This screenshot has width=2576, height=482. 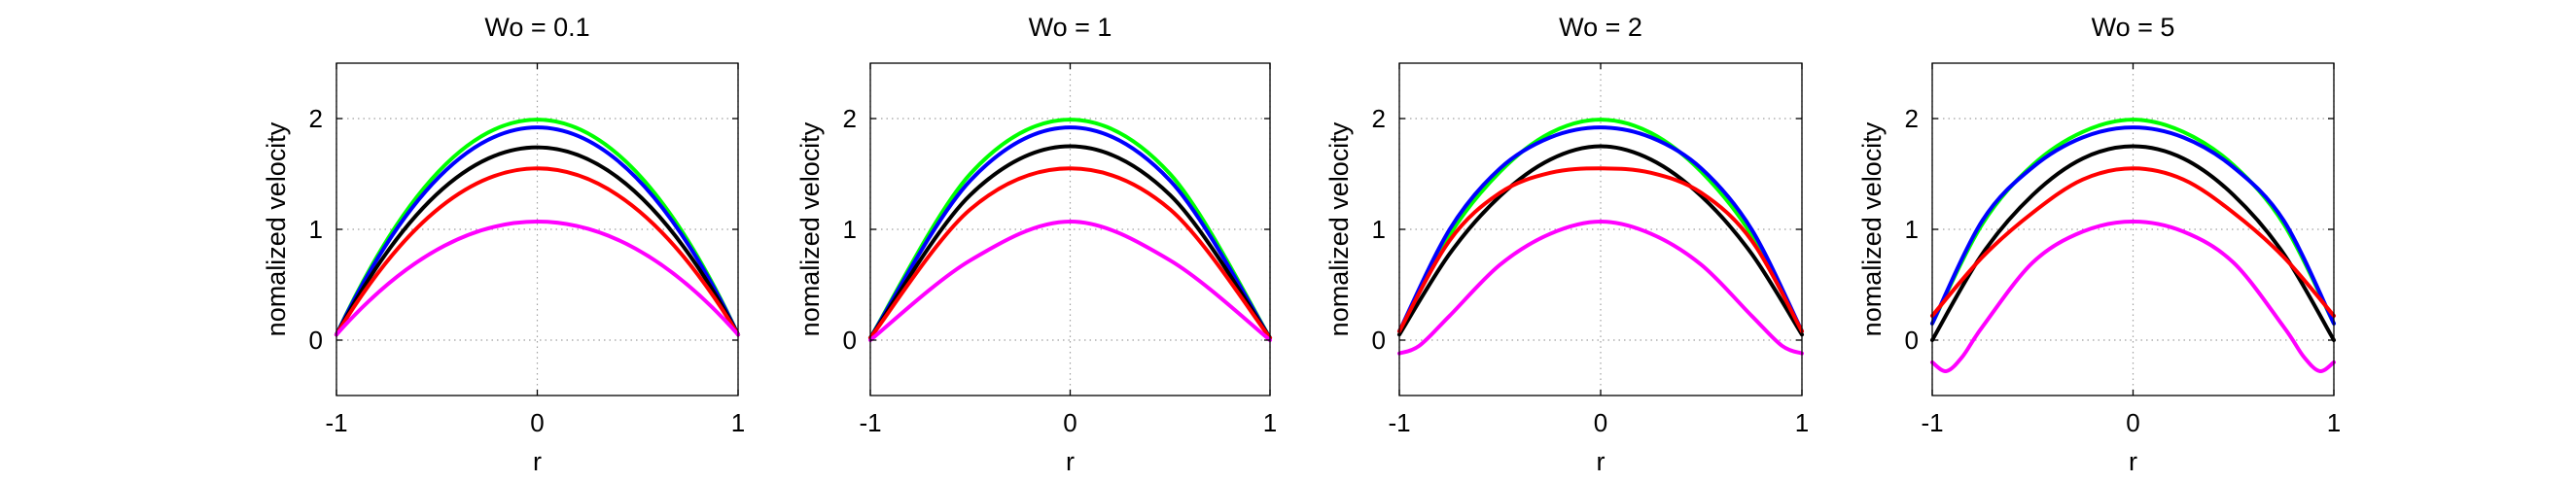 What do you see at coordinates (2133, 27) in the screenshot?
I see `subplot-title: Wo = 5` at bounding box center [2133, 27].